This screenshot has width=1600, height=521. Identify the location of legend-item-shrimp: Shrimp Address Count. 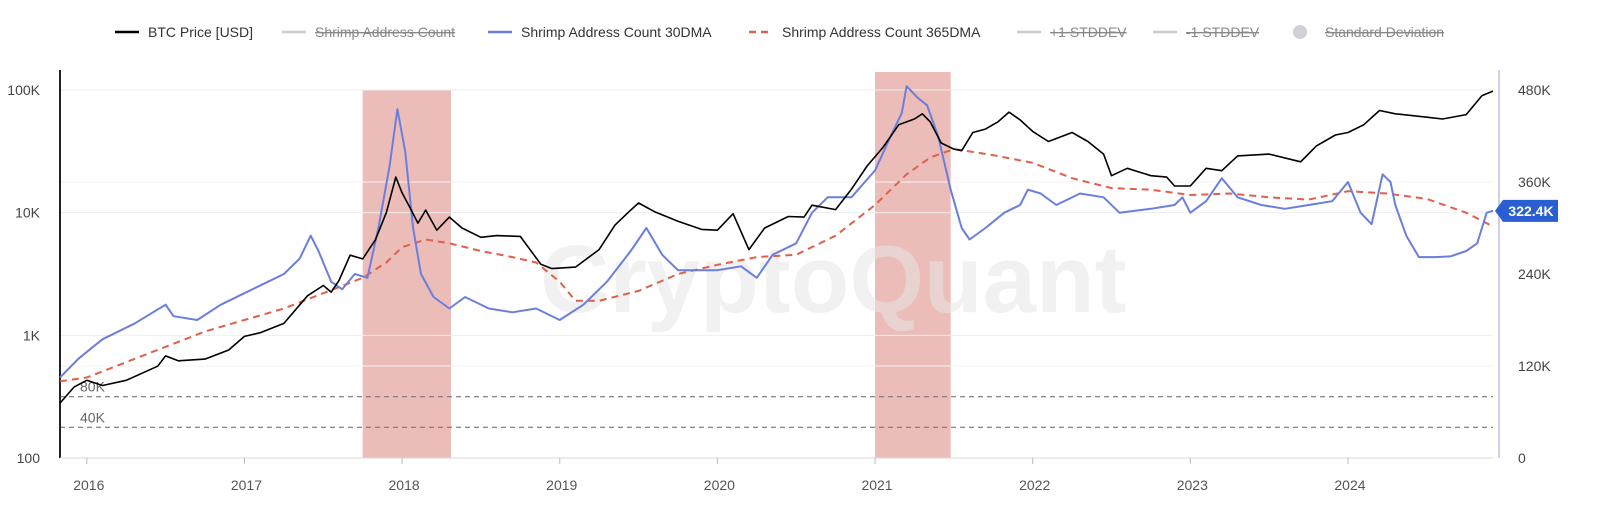
(368, 32).